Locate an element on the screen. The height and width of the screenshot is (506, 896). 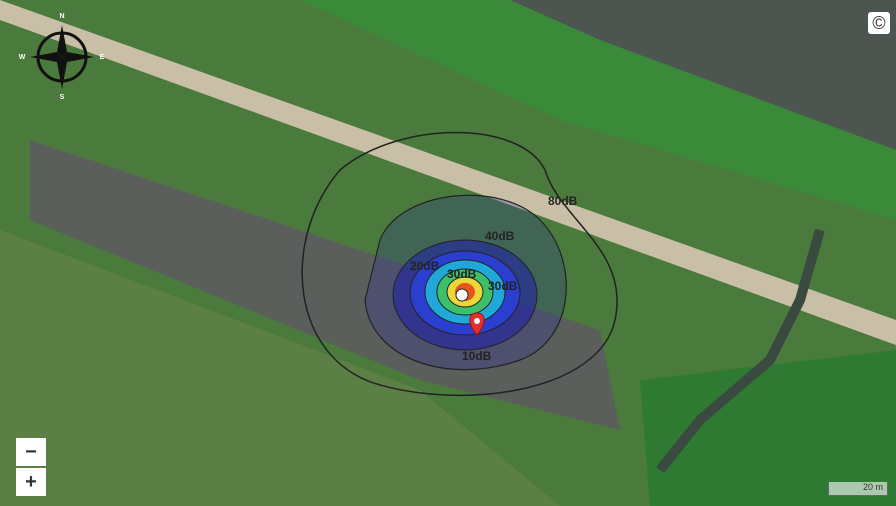
scale-bar: 20 m is located at coordinates (858, 489).